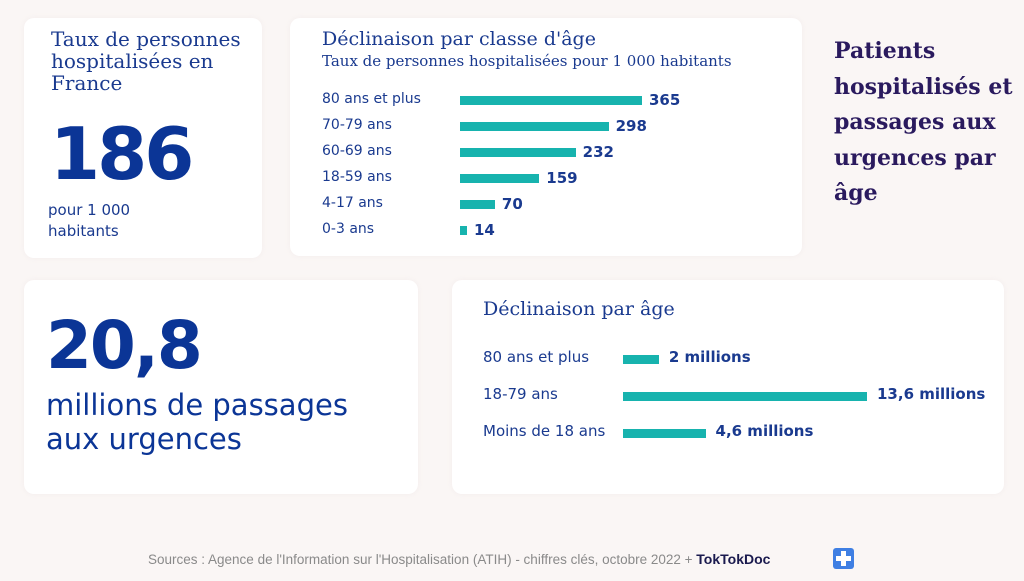 Image resolution: width=1024 pixels, height=581 pixels. What do you see at coordinates (459, 39) in the screenshot?
I see `age-class-chart-title: Déclinaison par classe d'âge` at bounding box center [459, 39].